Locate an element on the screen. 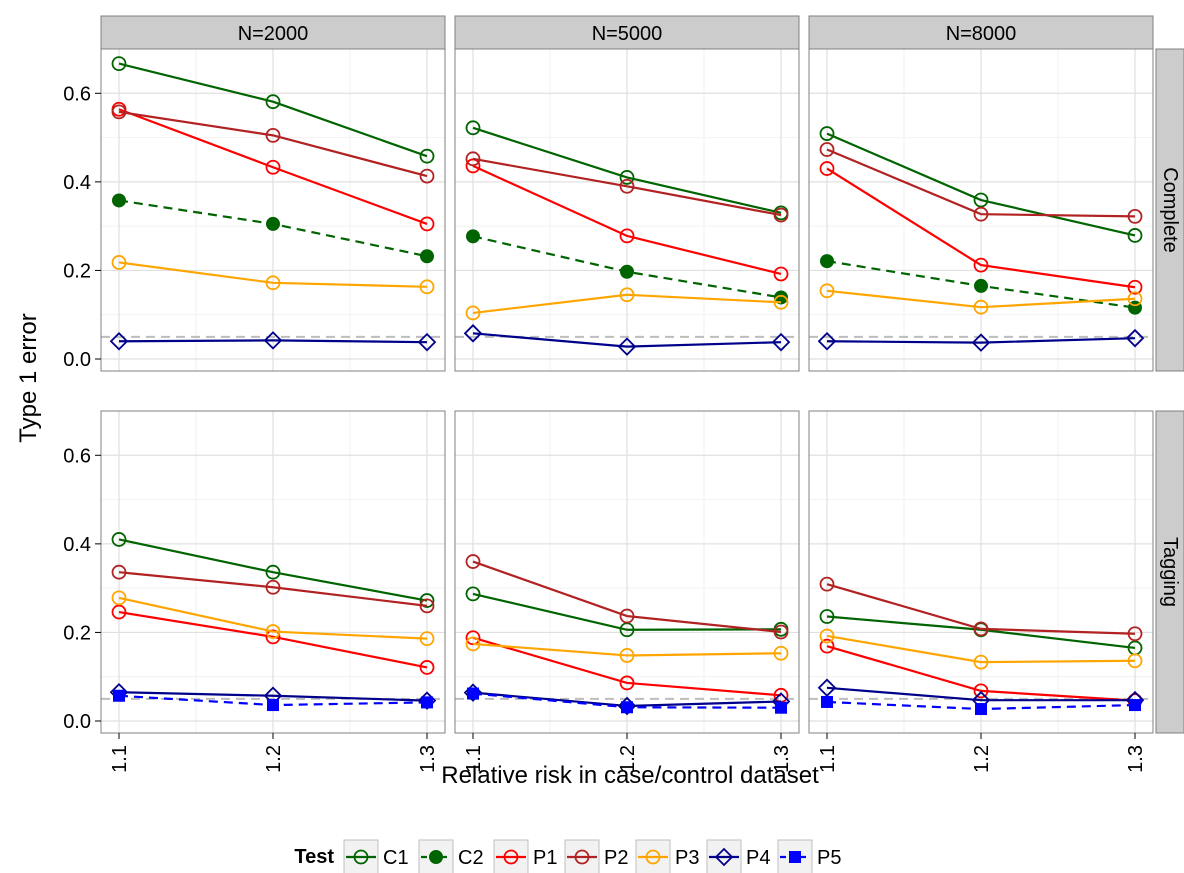  column-strip-label: N=8000 is located at coordinates (981, 34).